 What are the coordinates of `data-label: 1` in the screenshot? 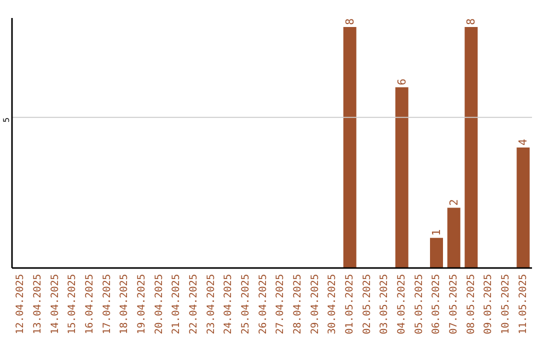 It's located at (436, 232).